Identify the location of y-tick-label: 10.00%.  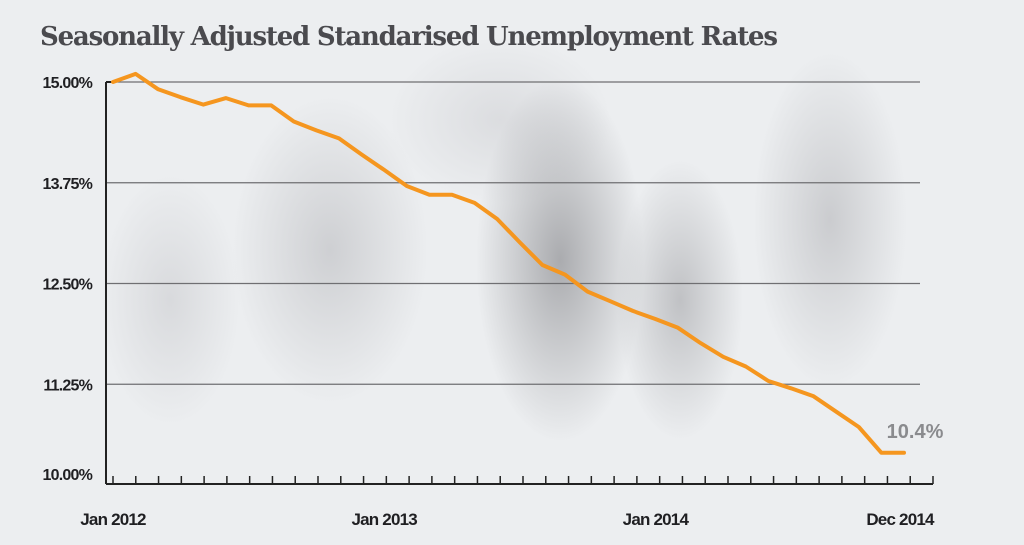
(68, 475).